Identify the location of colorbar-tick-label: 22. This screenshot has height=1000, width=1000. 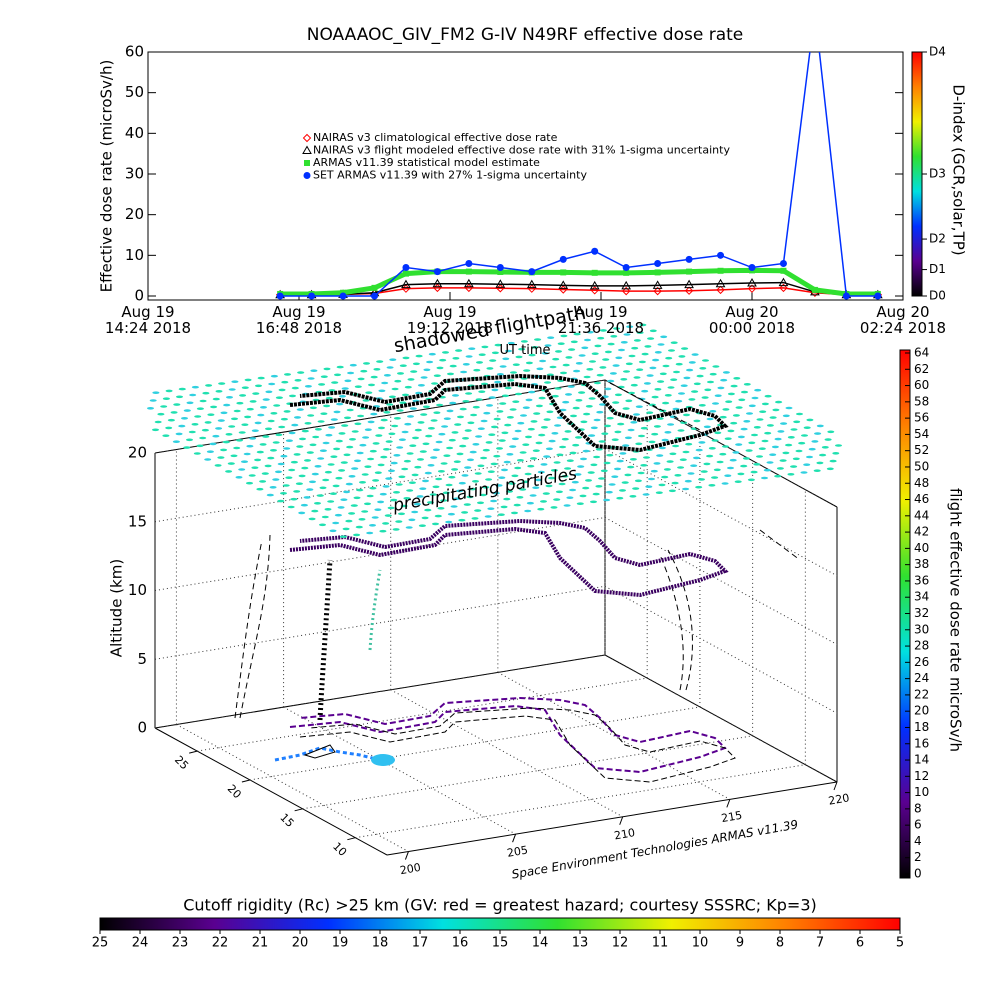
(921, 694).